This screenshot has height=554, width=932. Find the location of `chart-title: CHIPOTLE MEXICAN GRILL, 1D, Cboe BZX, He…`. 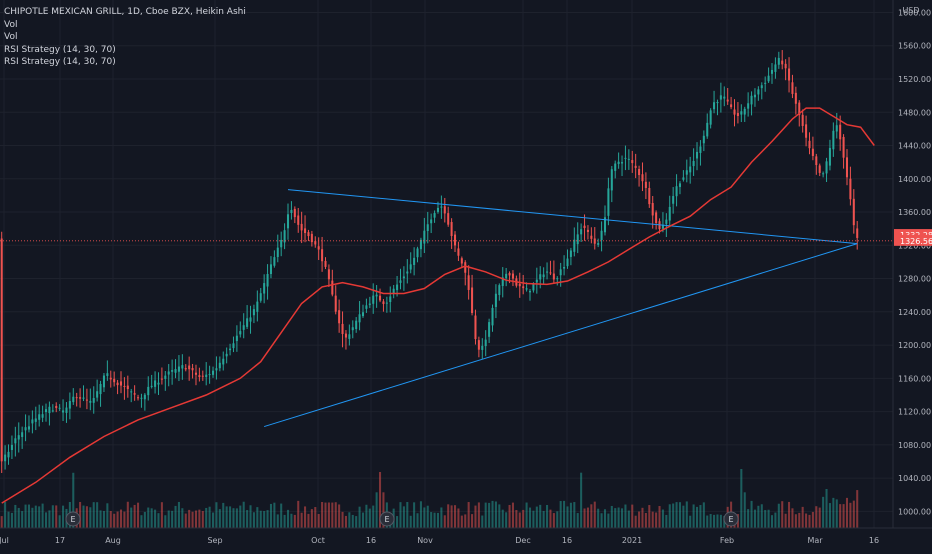

chart-title: CHIPOTLE MEXICAN GRILL, 1D, Cboe BZX, He… is located at coordinates (125, 12).